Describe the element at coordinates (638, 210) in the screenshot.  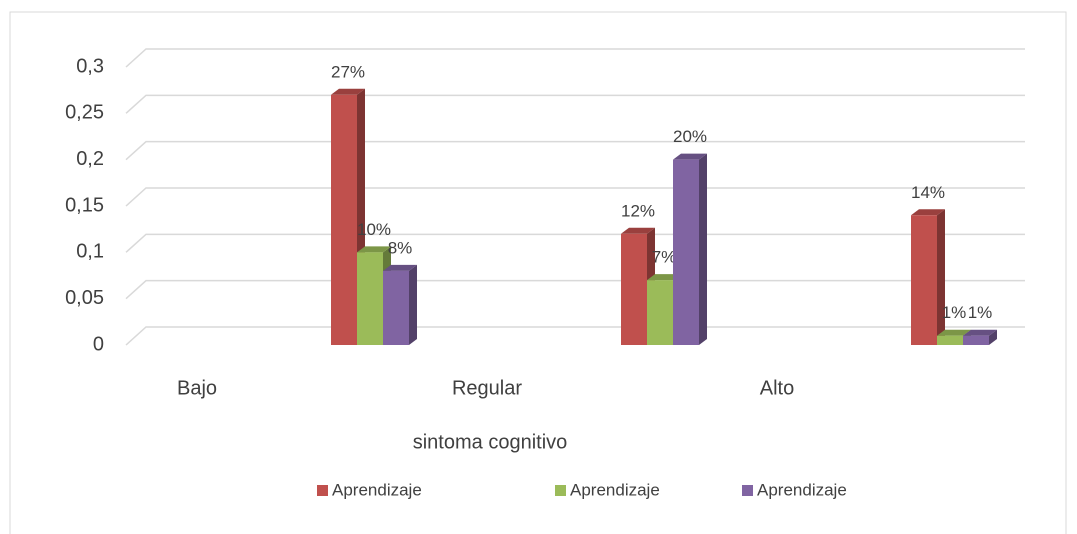
I see `data-label: 12%` at that location.